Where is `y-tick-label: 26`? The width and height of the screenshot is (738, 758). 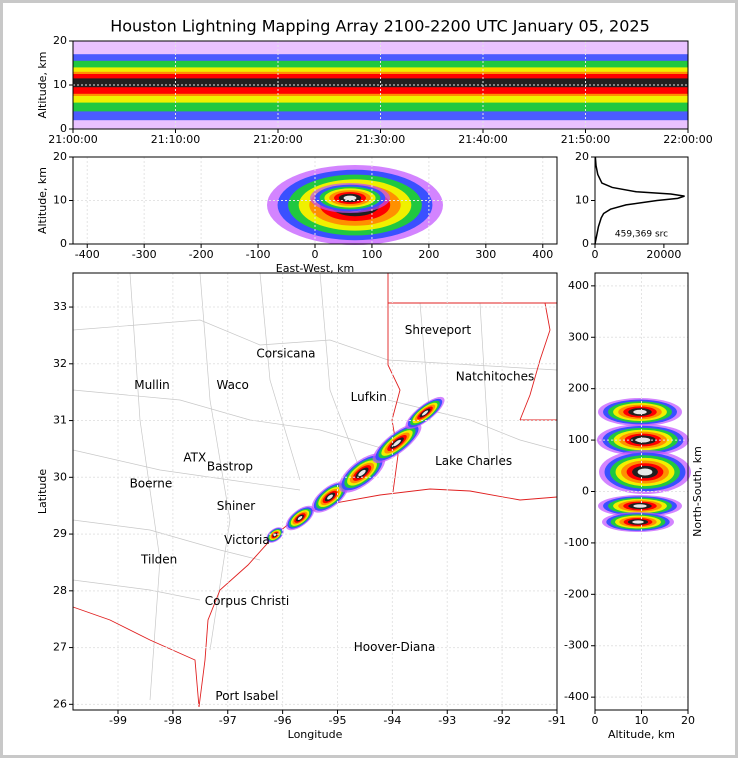 y-tick-label: 26 is located at coordinates (60, 703).